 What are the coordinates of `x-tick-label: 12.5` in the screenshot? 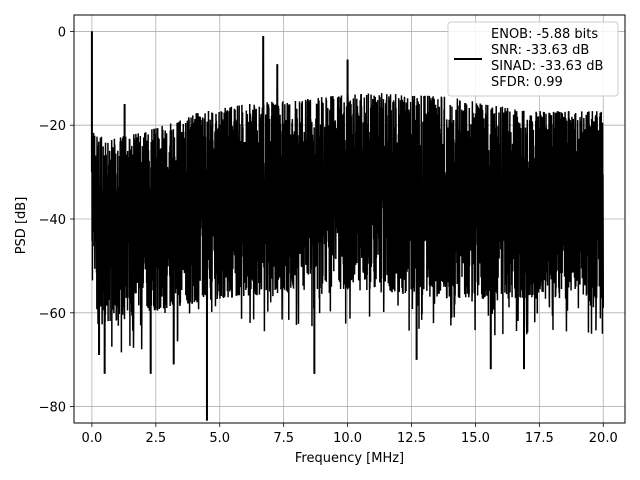 It's located at (411, 438).